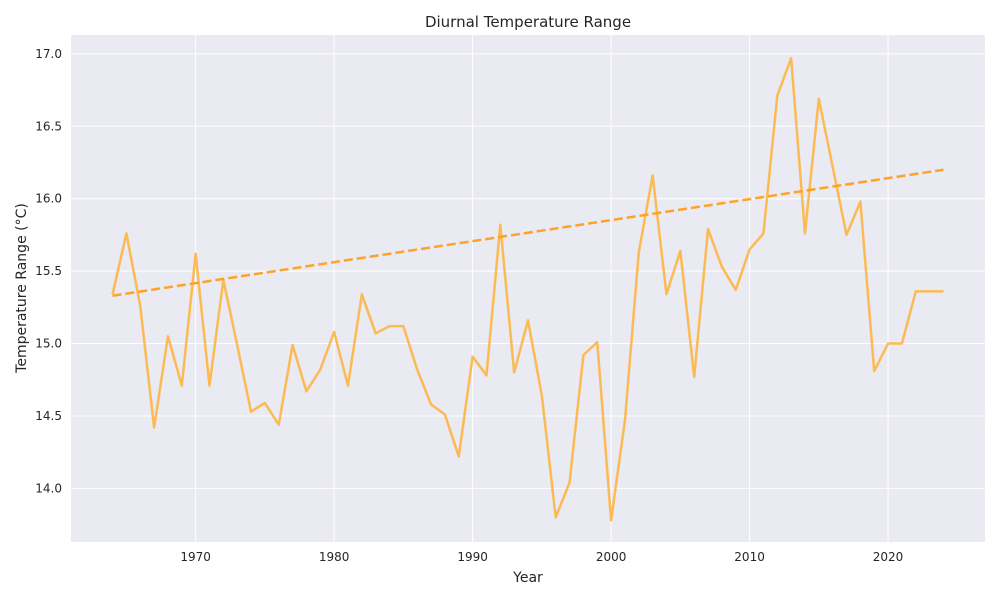 This screenshot has height=600, width=1000. What do you see at coordinates (749, 557) in the screenshot?
I see `x-tick-label: 2010` at bounding box center [749, 557].